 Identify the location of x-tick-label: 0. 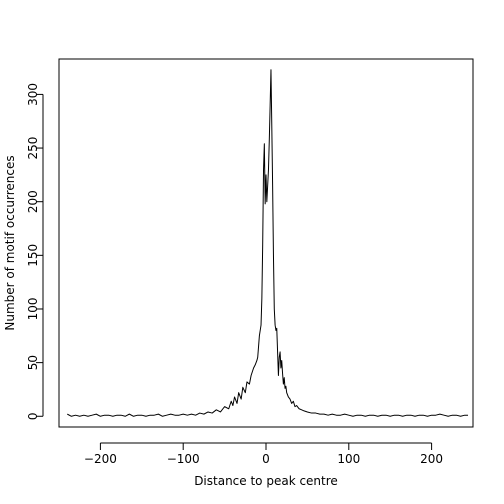
(266, 459).